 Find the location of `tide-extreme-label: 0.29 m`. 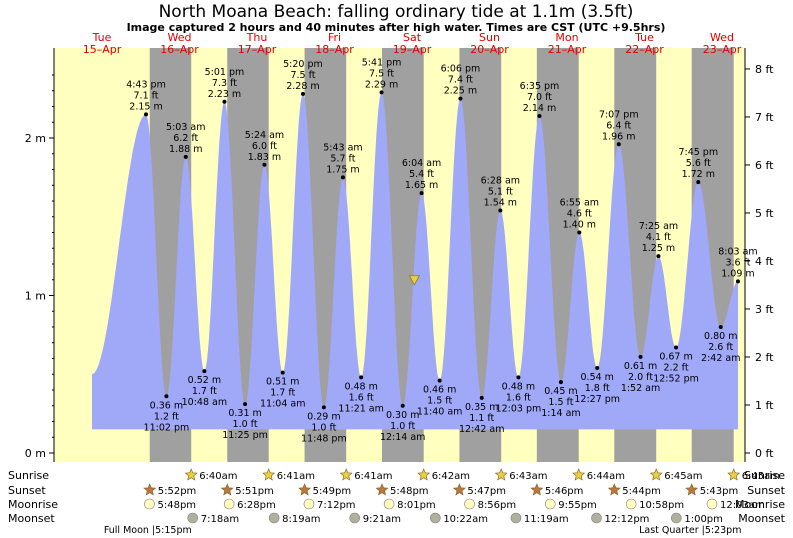

tide-extreme-label: 0.29 m is located at coordinates (323, 416).